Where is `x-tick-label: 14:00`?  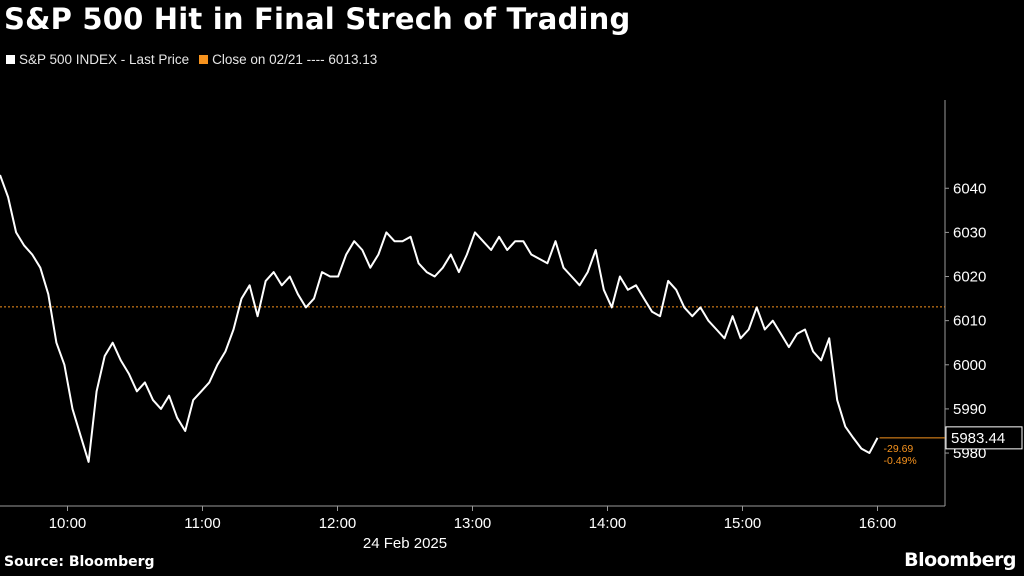
x-tick-label: 14:00 is located at coordinates (608, 523).